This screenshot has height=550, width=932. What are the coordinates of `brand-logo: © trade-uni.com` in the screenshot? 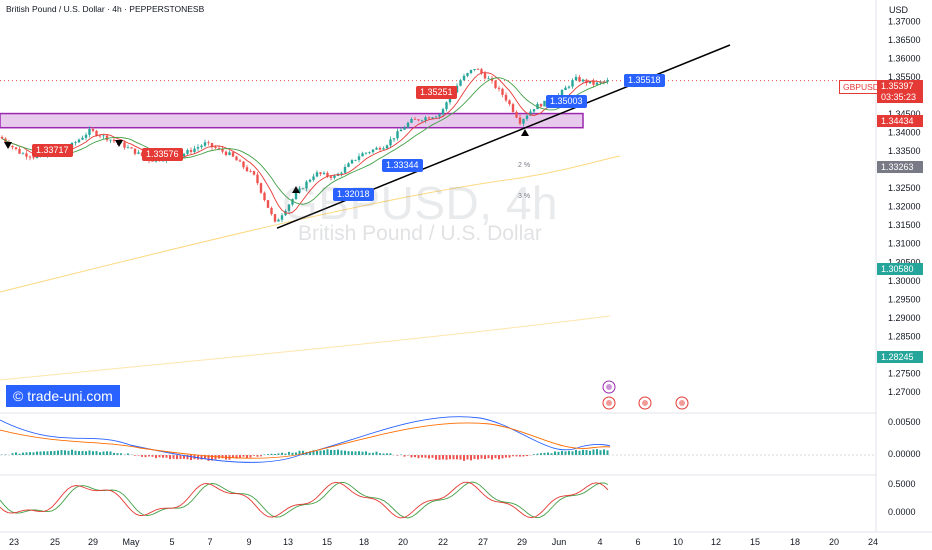 It's located at (63, 396).